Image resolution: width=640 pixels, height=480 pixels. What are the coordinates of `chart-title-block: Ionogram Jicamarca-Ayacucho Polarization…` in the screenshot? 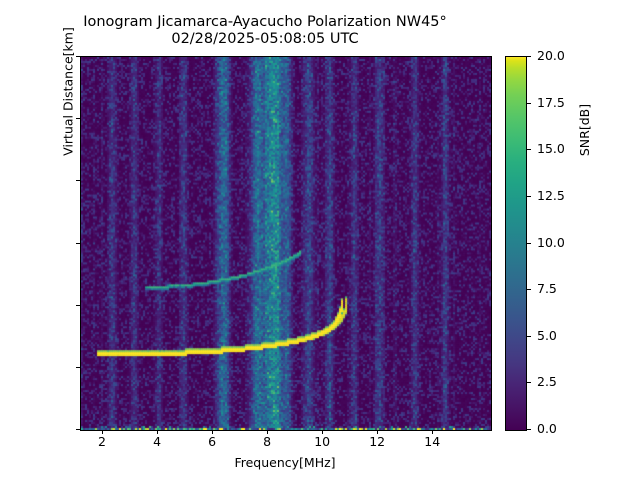 It's located at (265, 31).